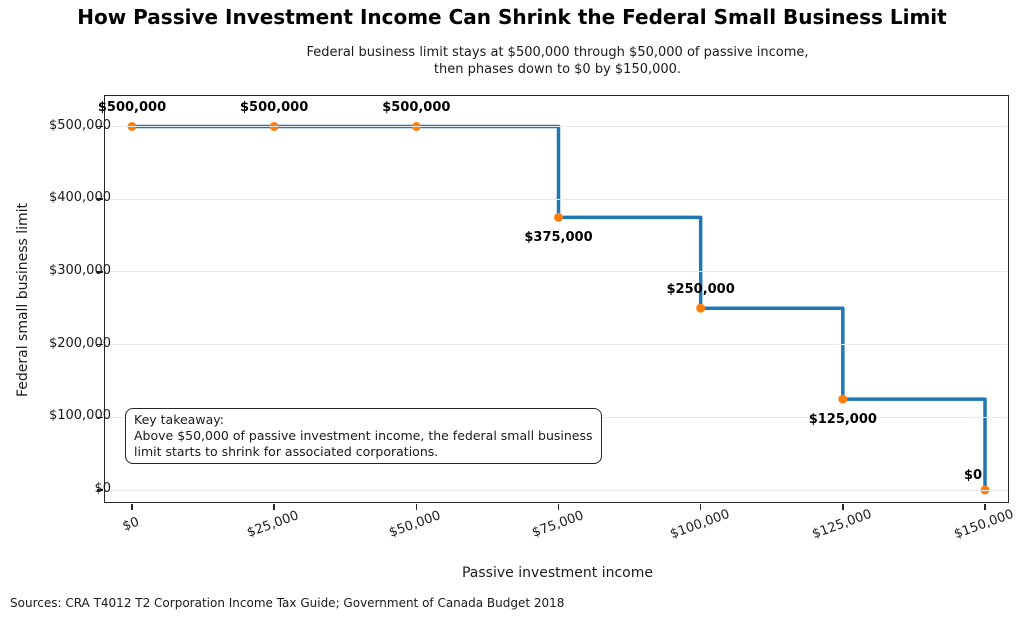 This screenshot has width=1024, height=620. I want to click on x-axis-label: Passive investment income, so click(557, 573).